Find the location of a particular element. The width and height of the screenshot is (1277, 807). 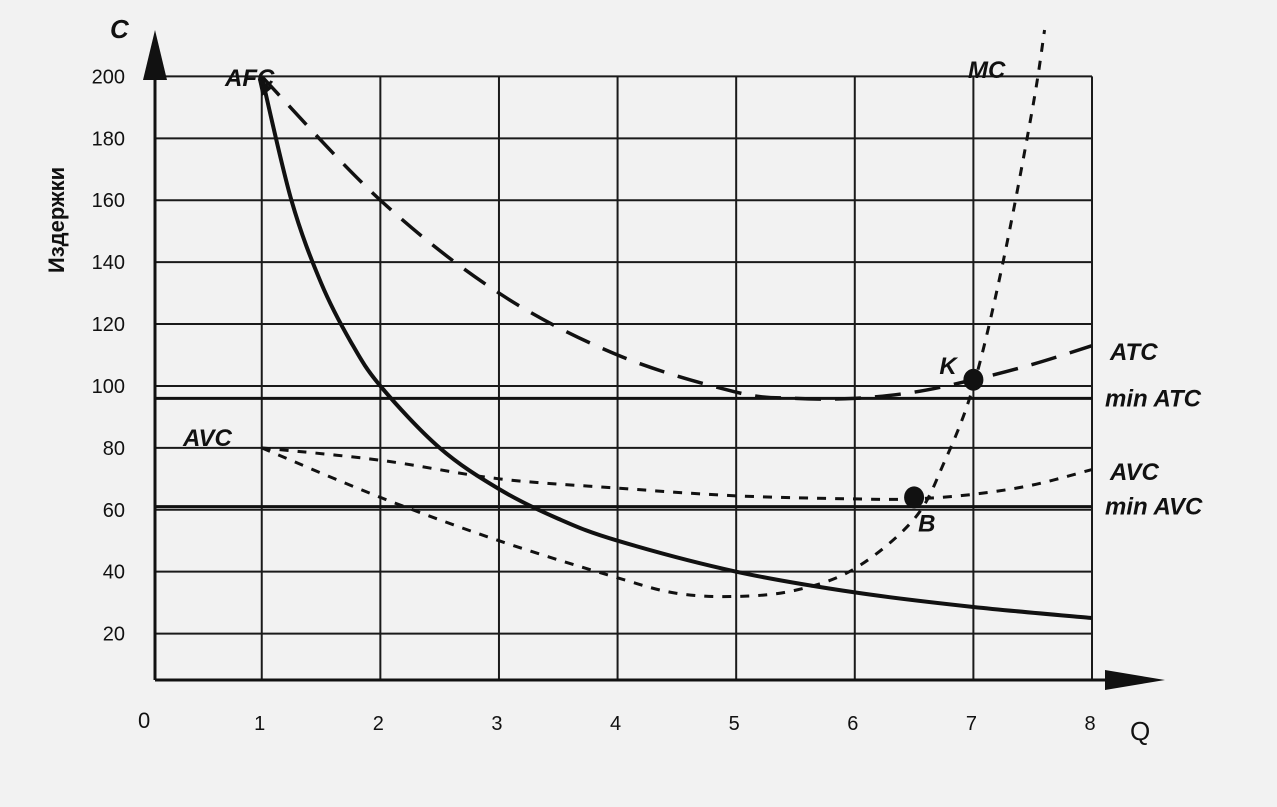

x-axis-arrow-icon is located at coordinates (1135, 680).